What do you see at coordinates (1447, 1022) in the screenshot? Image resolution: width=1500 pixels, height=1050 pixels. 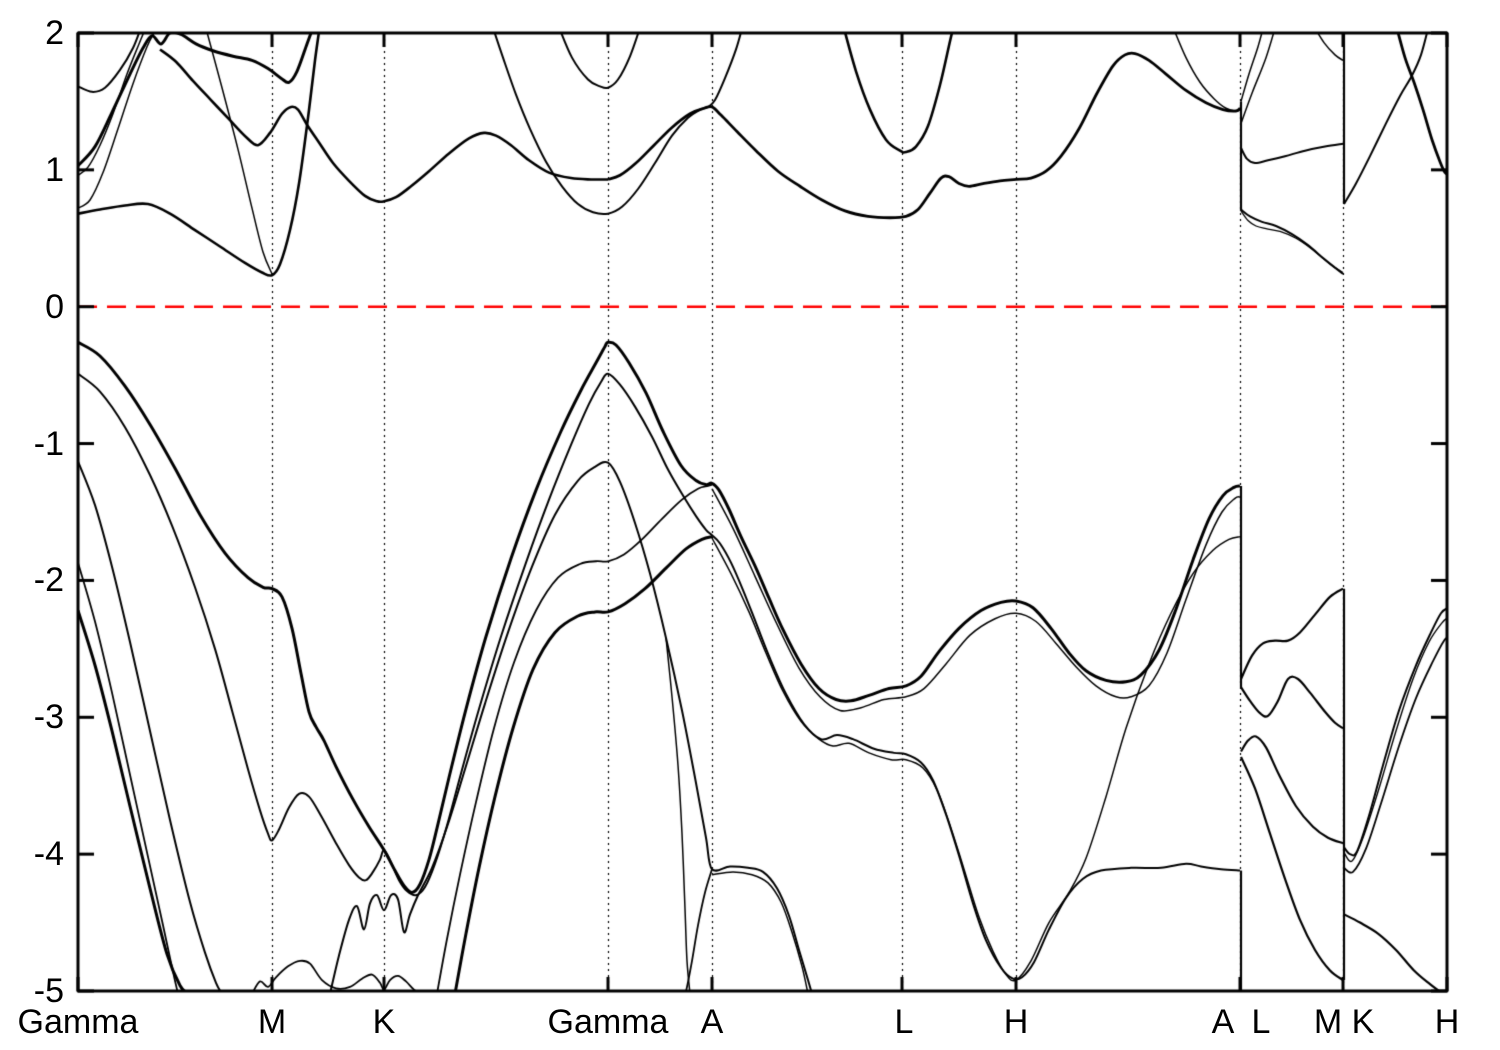 I see `x-tick-label-h2: H` at bounding box center [1447, 1022].